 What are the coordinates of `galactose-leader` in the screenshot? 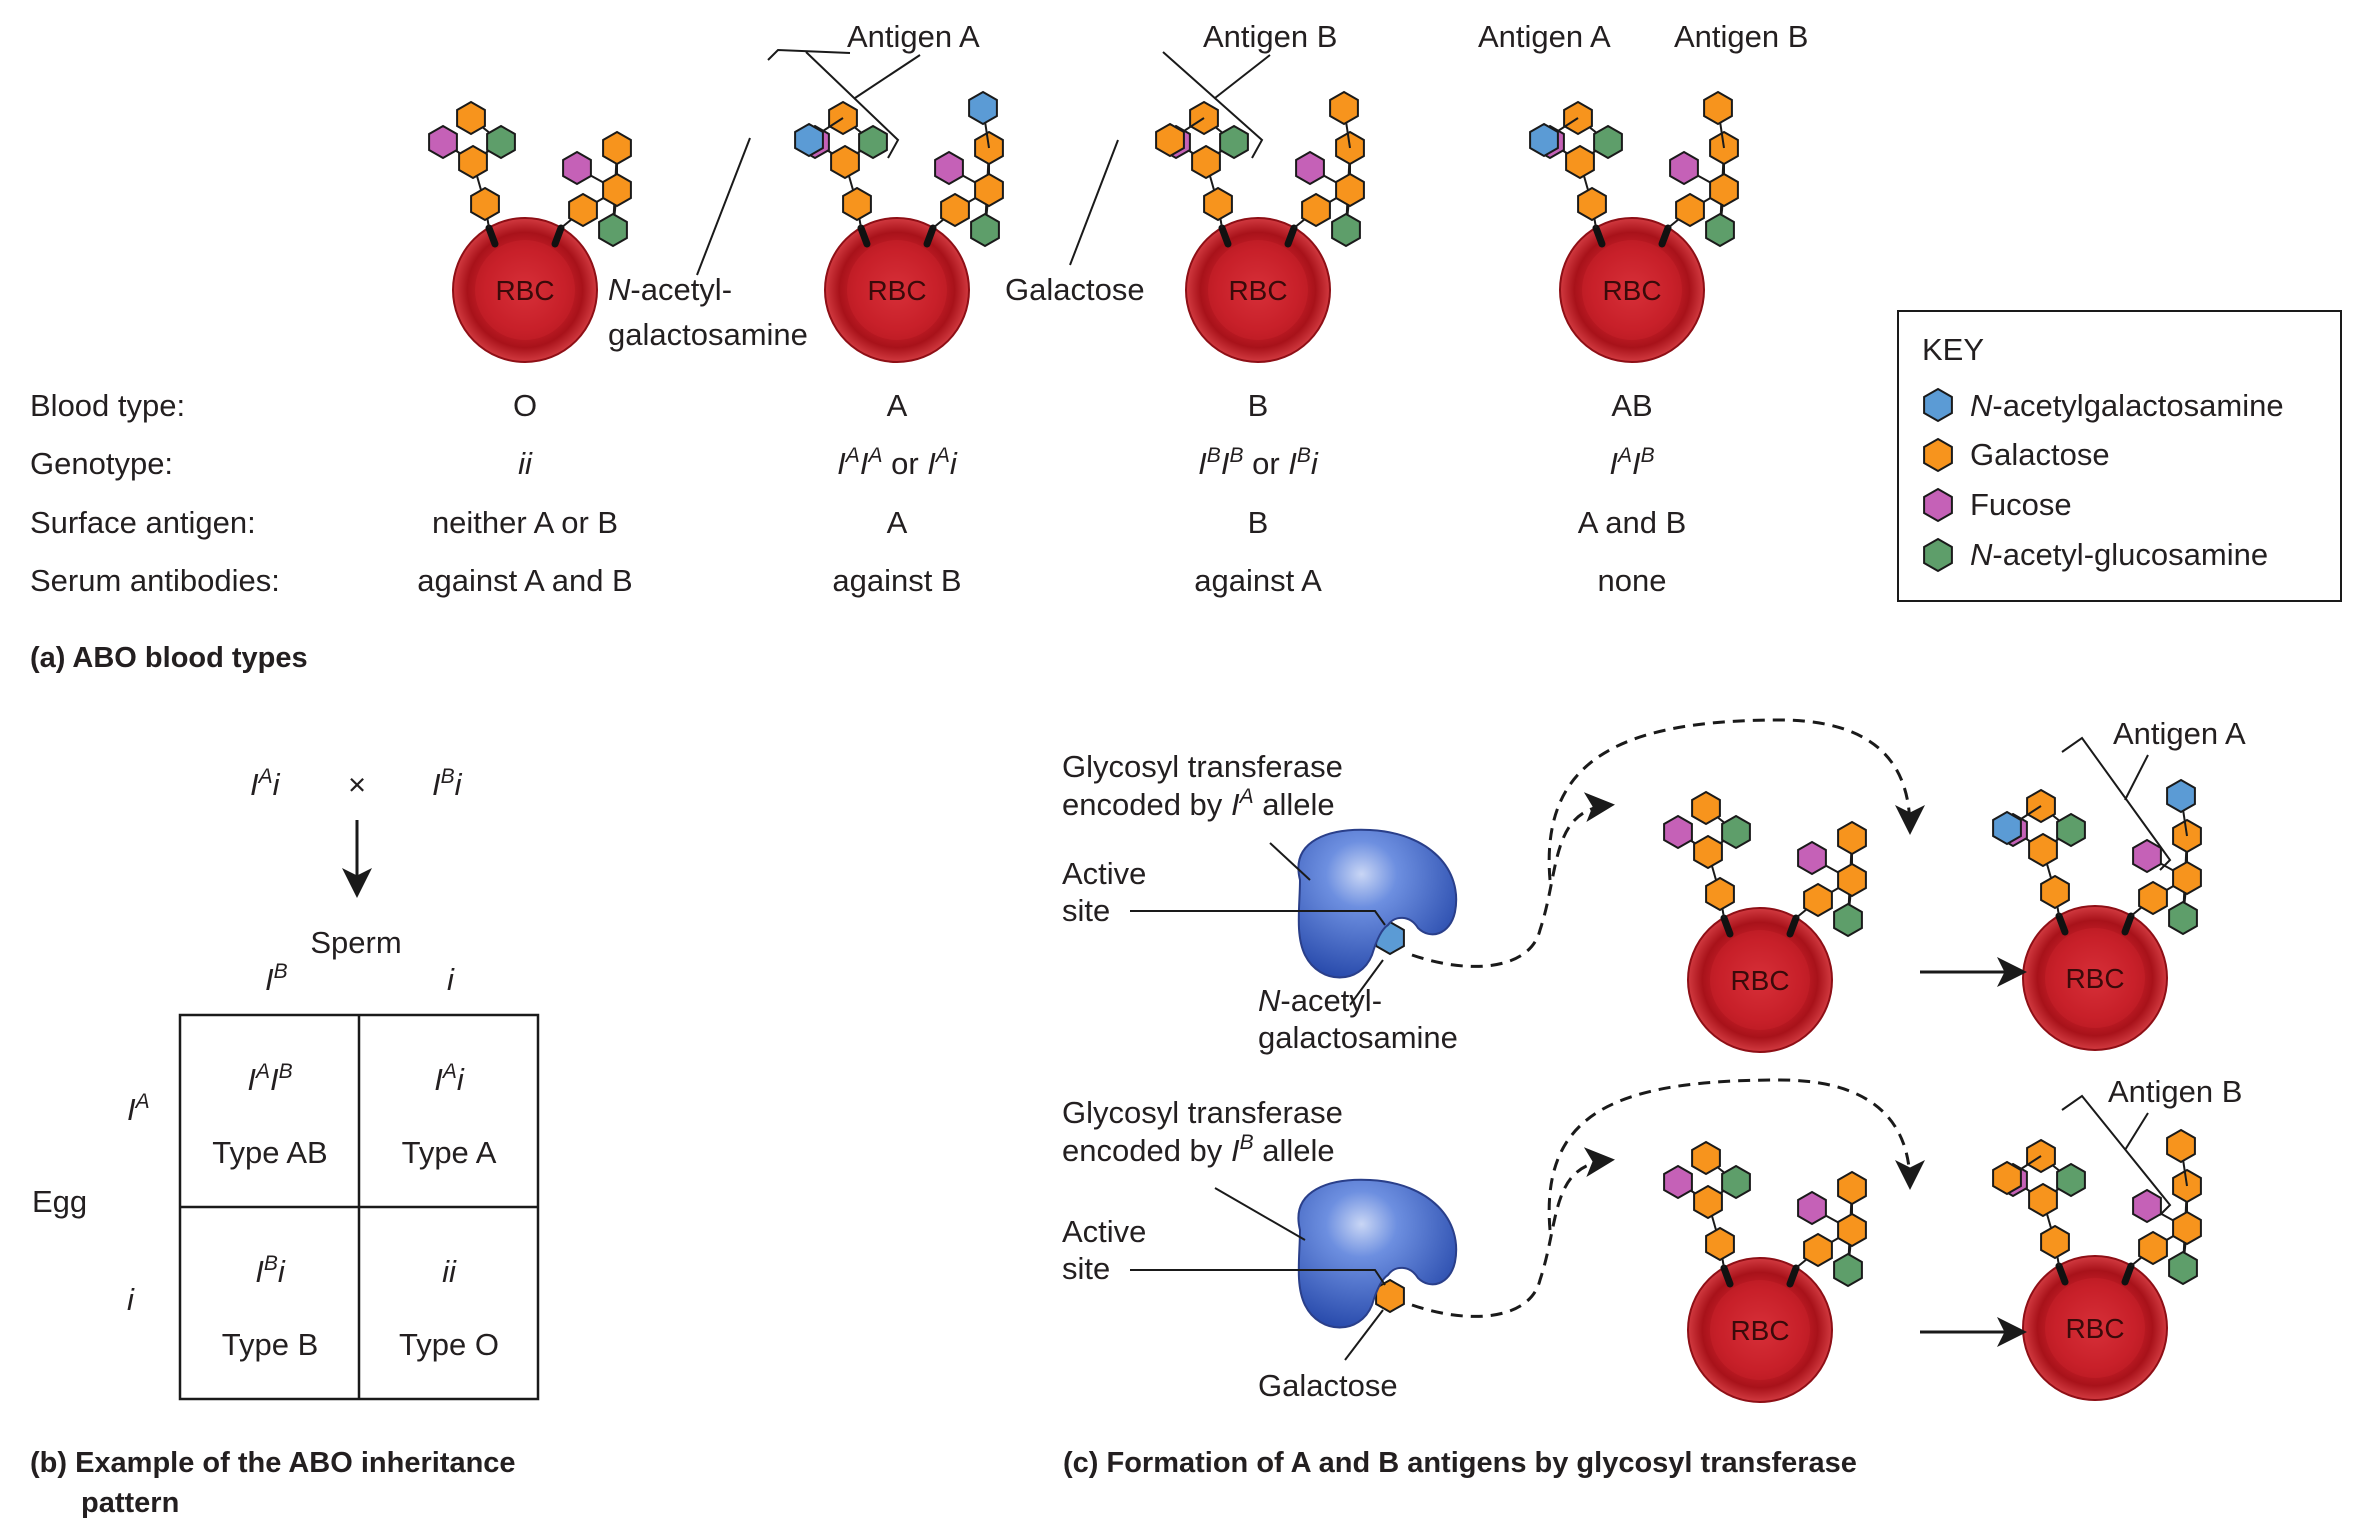 It's located at (1094, 202).